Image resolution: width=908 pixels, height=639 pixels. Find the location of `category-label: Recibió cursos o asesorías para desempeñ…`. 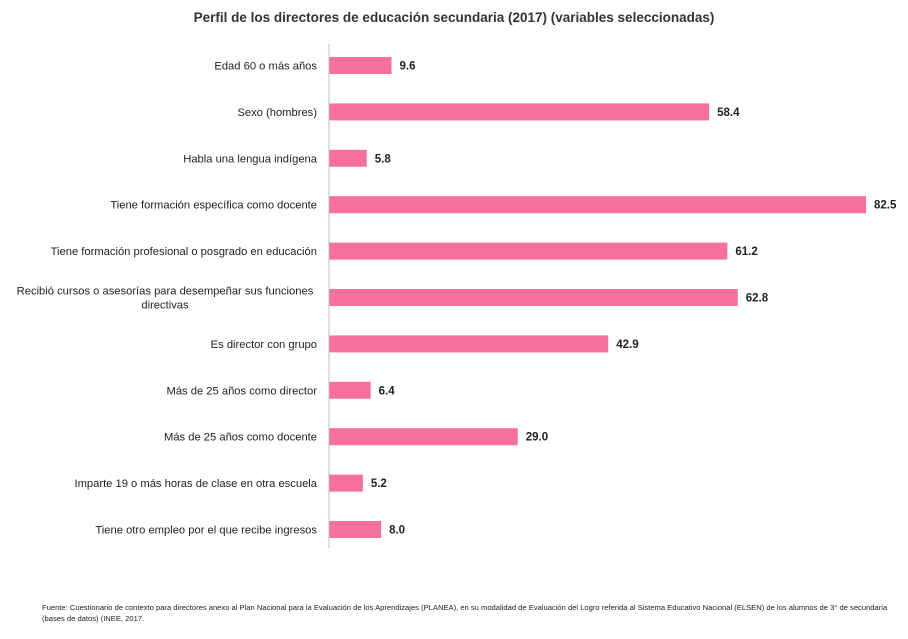

category-label: Recibió cursos o asesorías para desempeñ… is located at coordinates (165, 292).